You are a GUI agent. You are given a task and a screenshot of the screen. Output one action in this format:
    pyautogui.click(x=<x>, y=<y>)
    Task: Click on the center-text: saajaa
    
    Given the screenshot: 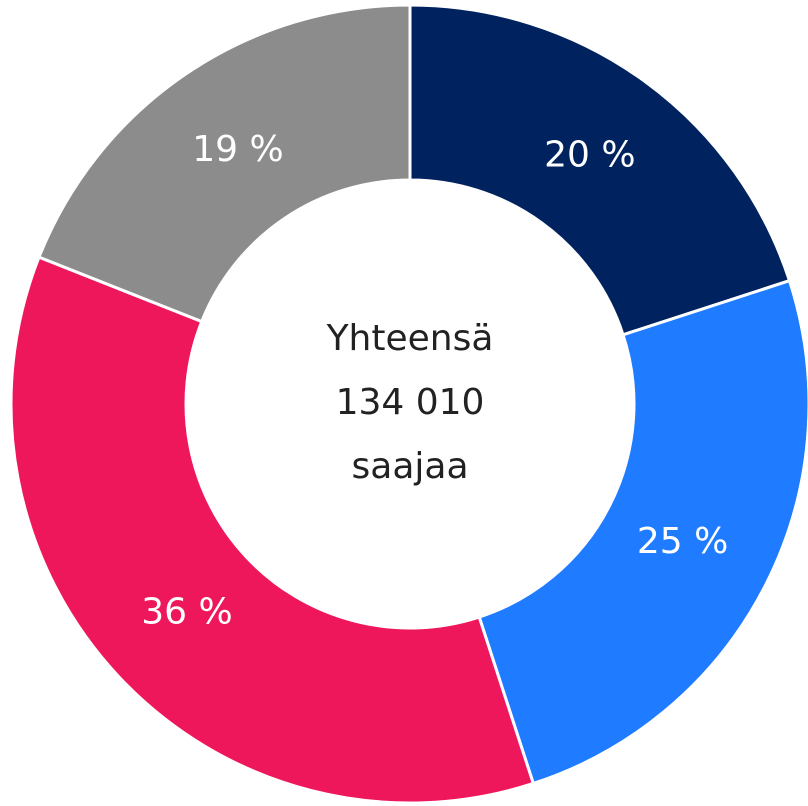 What is the action you would take?
    pyautogui.click(x=410, y=466)
    